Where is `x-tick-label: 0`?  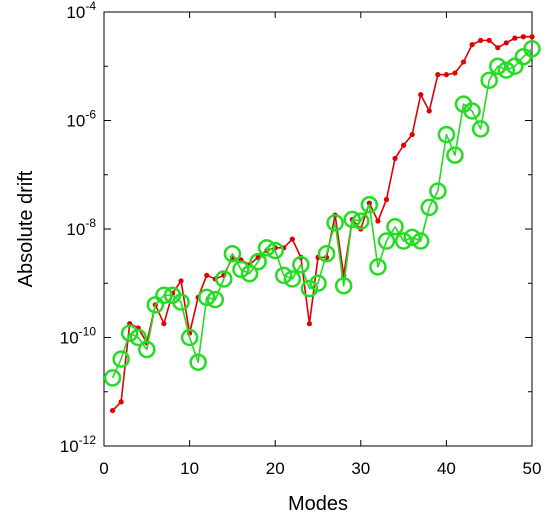 x-tick-label: 0 is located at coordinates (103, 468).